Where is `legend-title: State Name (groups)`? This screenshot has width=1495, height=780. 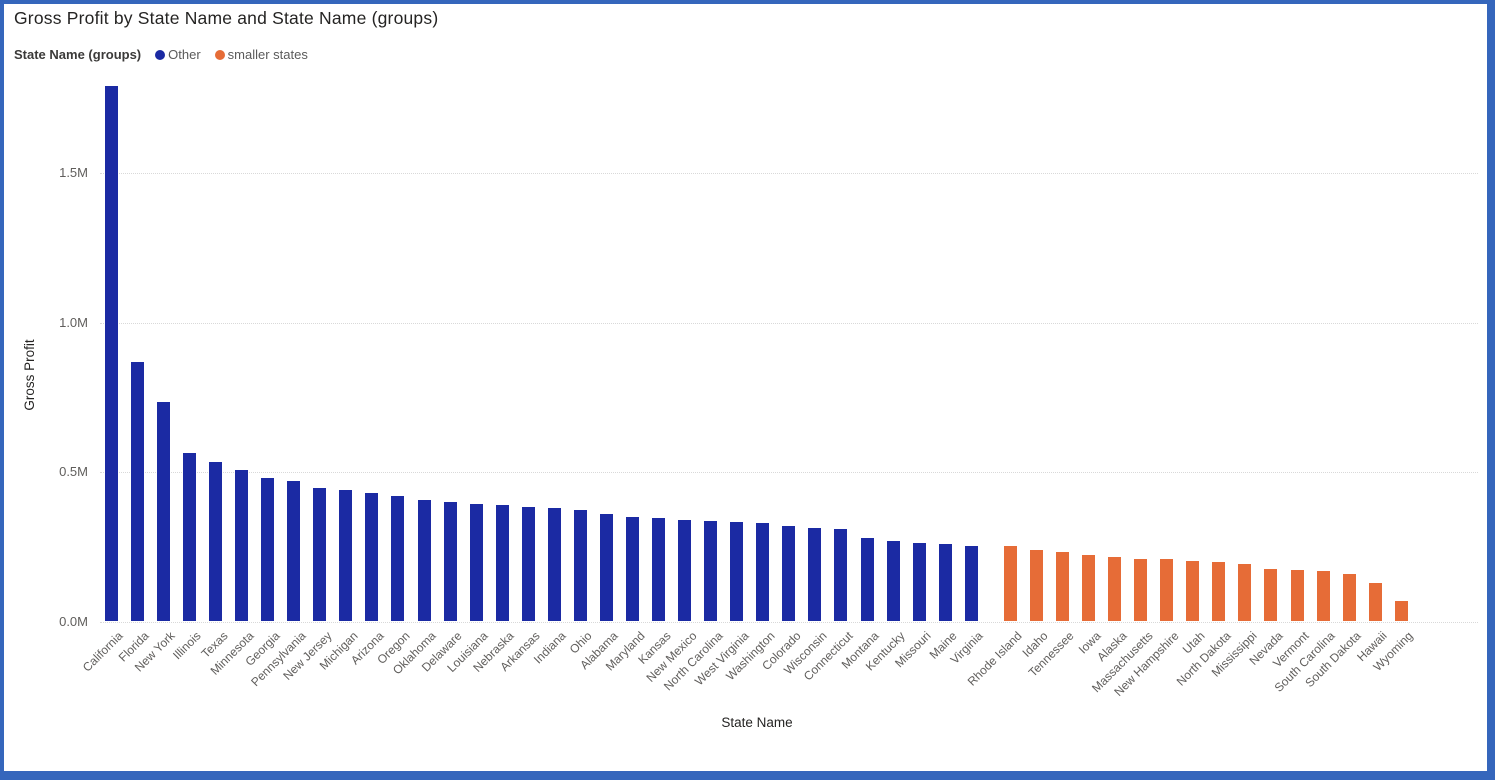 legend-title: State Name (groups) is located at coordinates (78, 54).